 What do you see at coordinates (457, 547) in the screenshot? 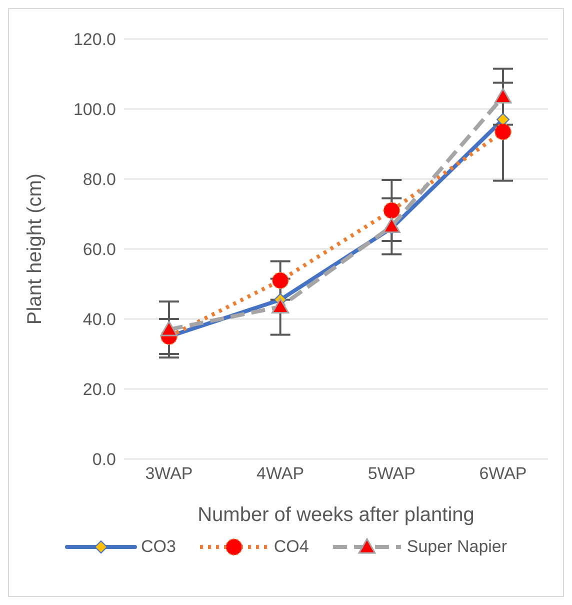
I see `legend-label: Super Napier` at bounding box center [457, 547].